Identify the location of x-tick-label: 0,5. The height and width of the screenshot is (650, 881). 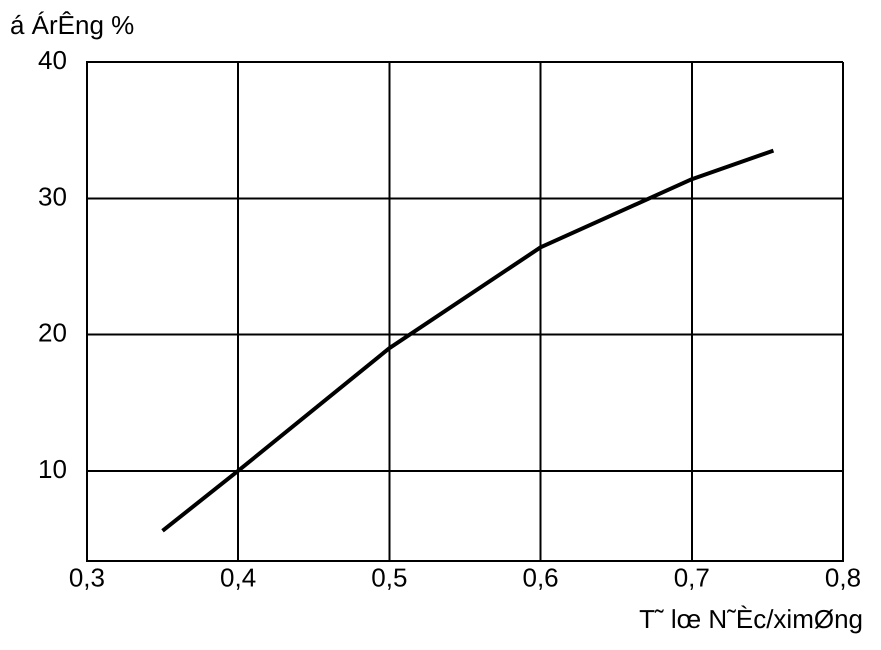
(389, 577).